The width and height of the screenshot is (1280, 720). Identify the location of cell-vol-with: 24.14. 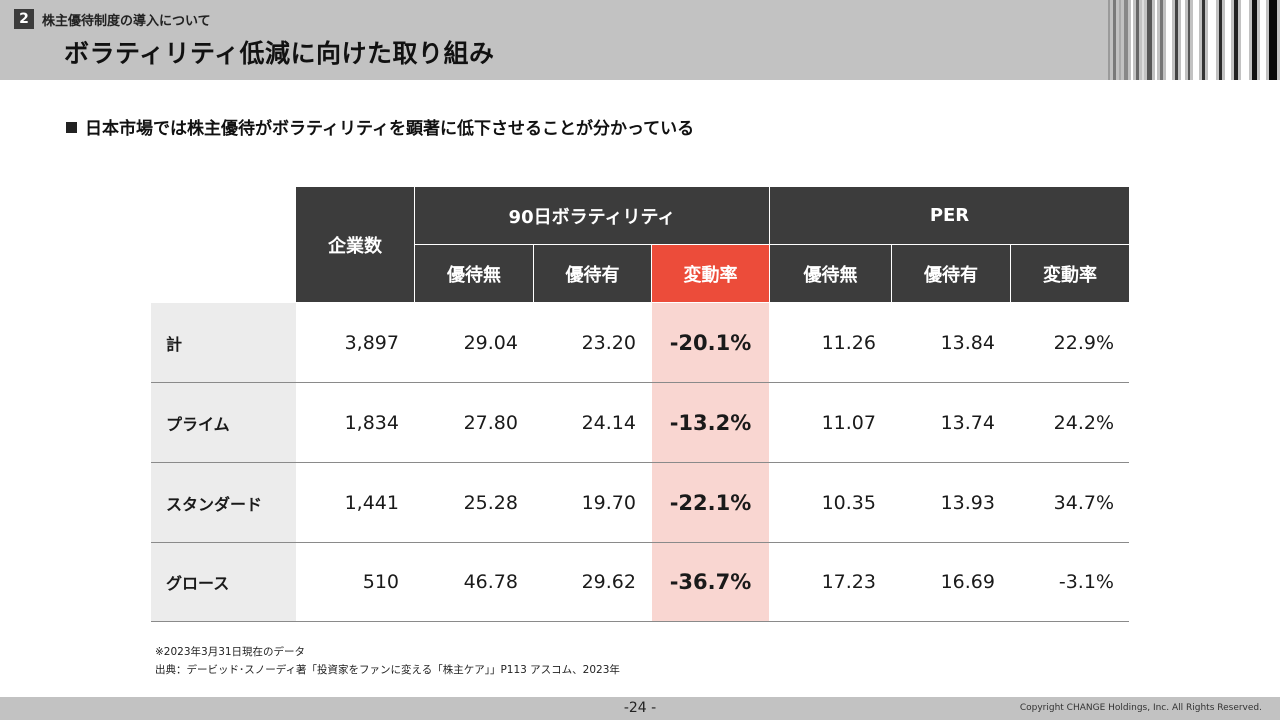
(608, 422).